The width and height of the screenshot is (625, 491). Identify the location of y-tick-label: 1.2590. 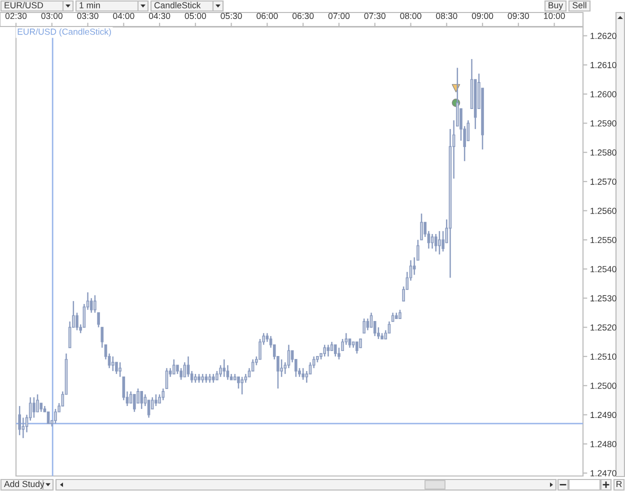
(603, 123).